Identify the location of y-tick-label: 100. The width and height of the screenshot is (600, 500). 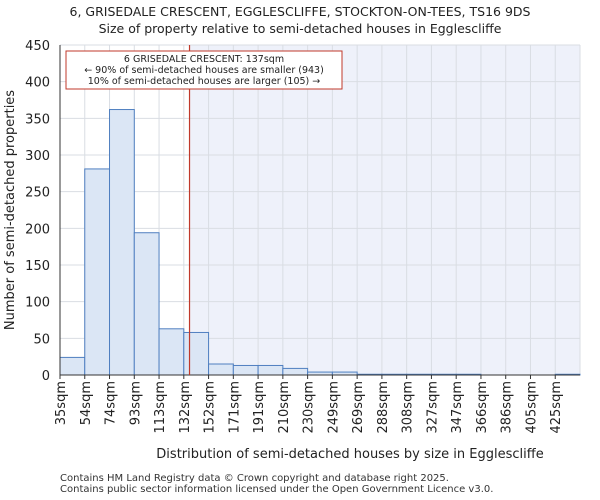
(37, 303).